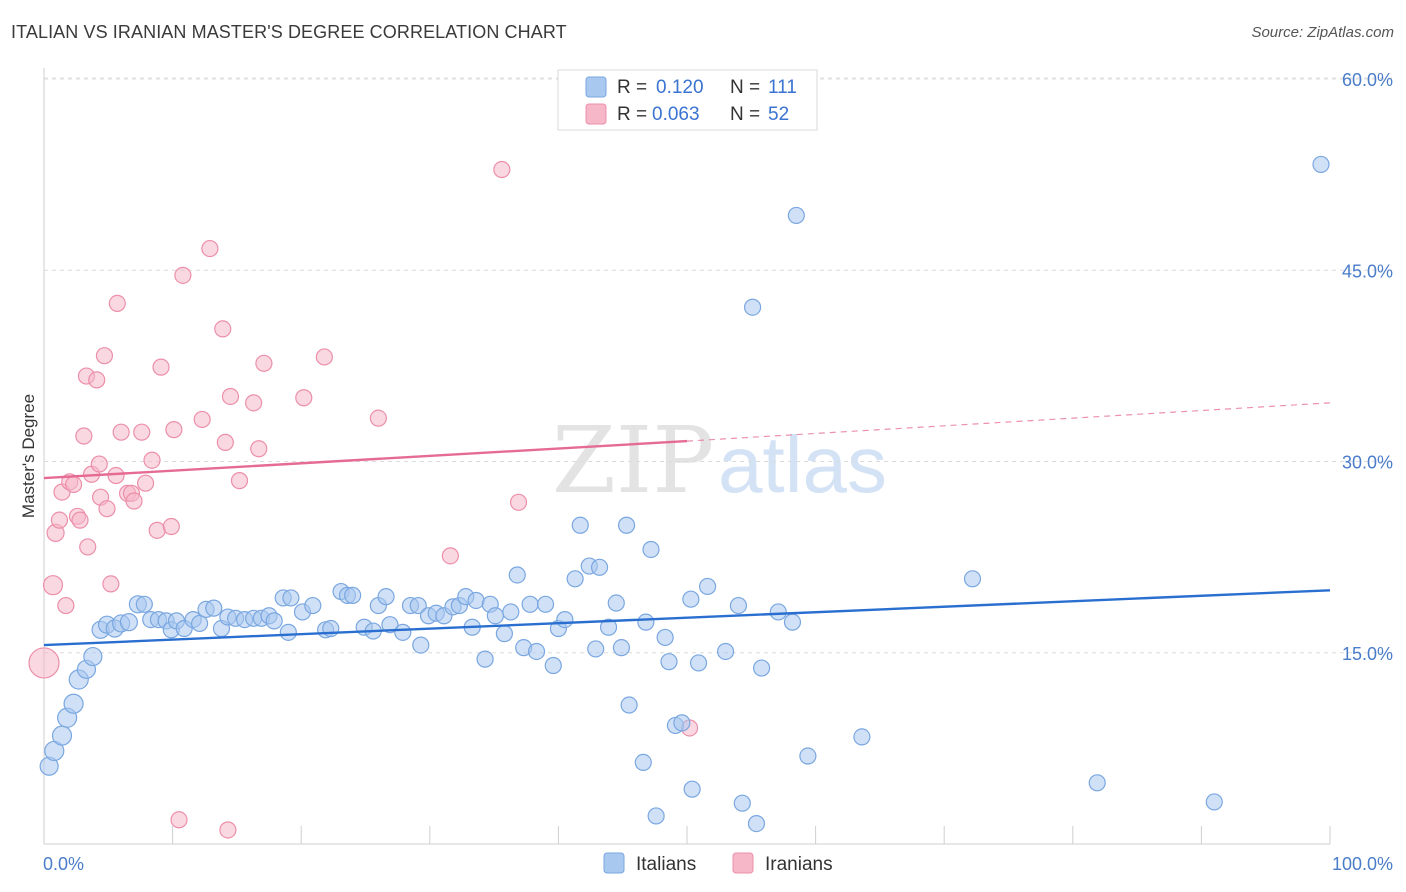 This screenshot has height=892, width=1406. Describe the element at coordinates (743, 863) in the screenshot. I see `bottom-legend-swatch-iranians` at that location.